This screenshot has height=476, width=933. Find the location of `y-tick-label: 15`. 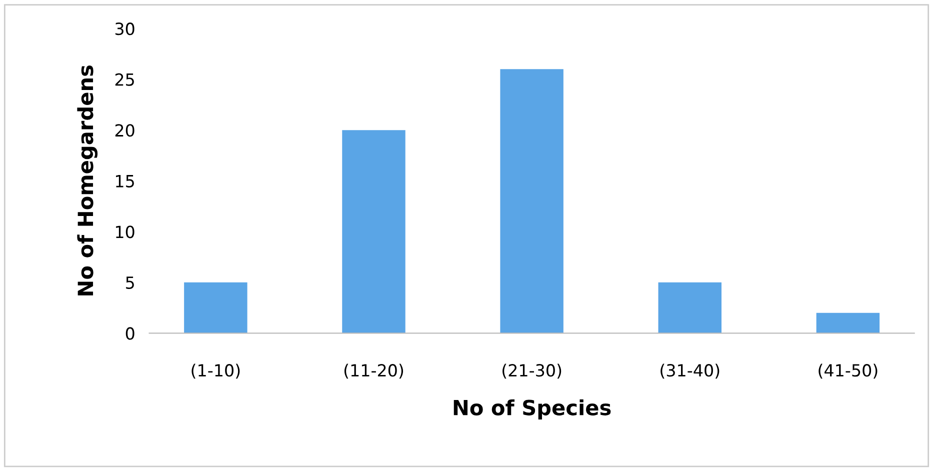

y-tick-label: 15 is located at coordinates (125, 181).